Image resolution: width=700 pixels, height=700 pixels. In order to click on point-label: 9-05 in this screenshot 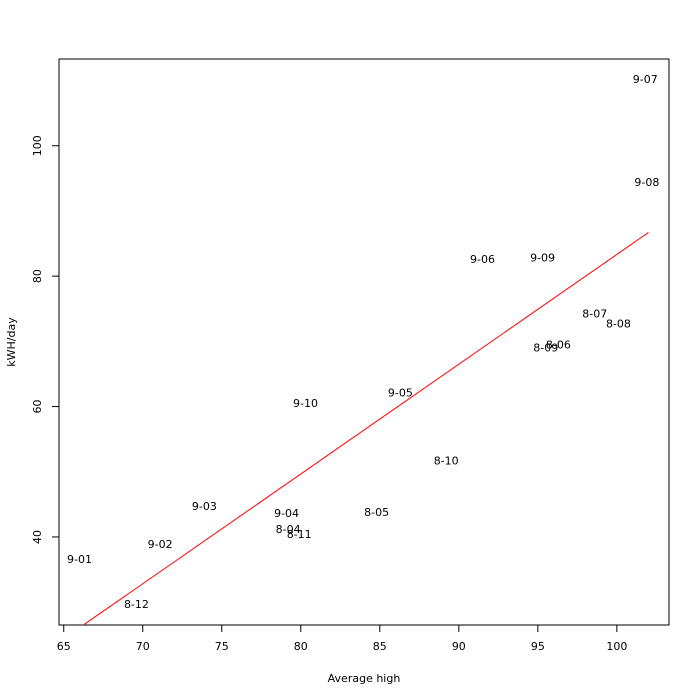, I will do `click(400, 393)`.